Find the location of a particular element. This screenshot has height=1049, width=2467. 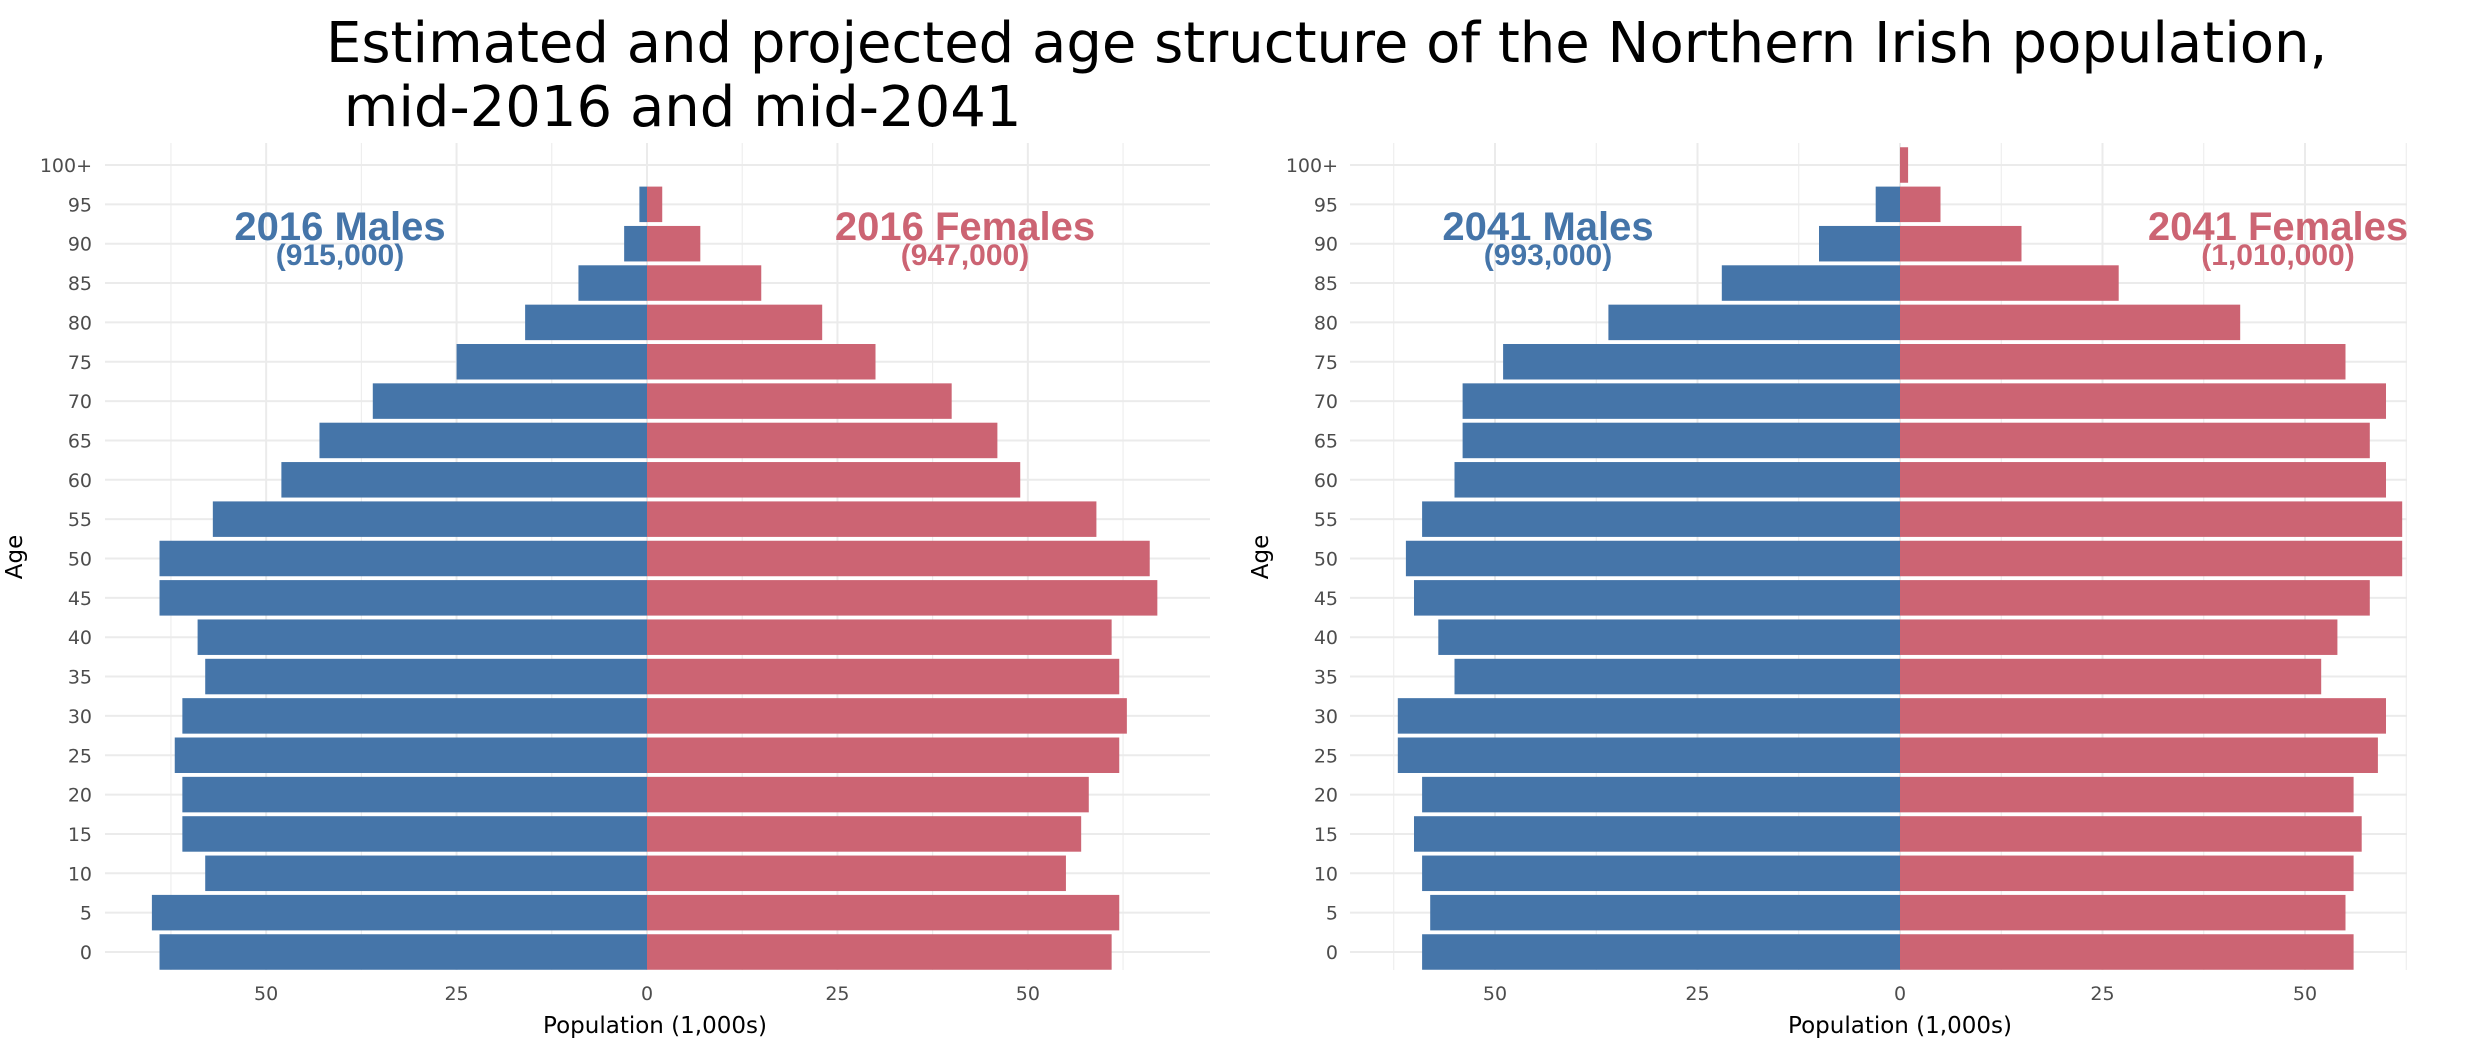

y-tick-label: 75 is located at coordinates (80, 363).